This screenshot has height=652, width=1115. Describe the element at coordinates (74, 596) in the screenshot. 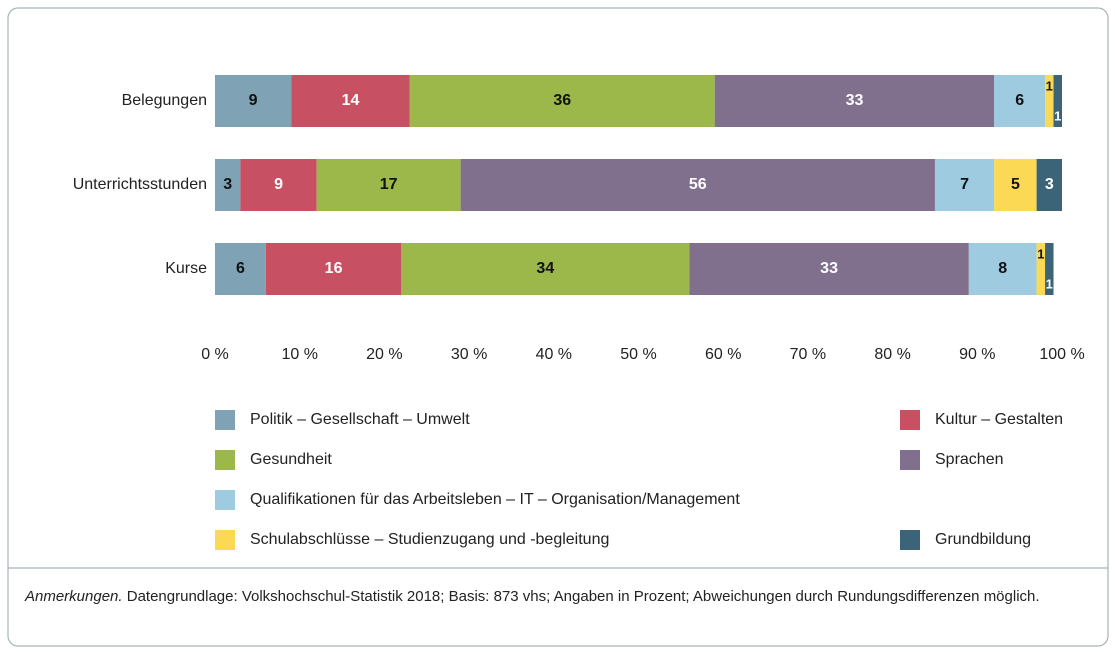

I see `note-label: Anmerkungen.` at that location.